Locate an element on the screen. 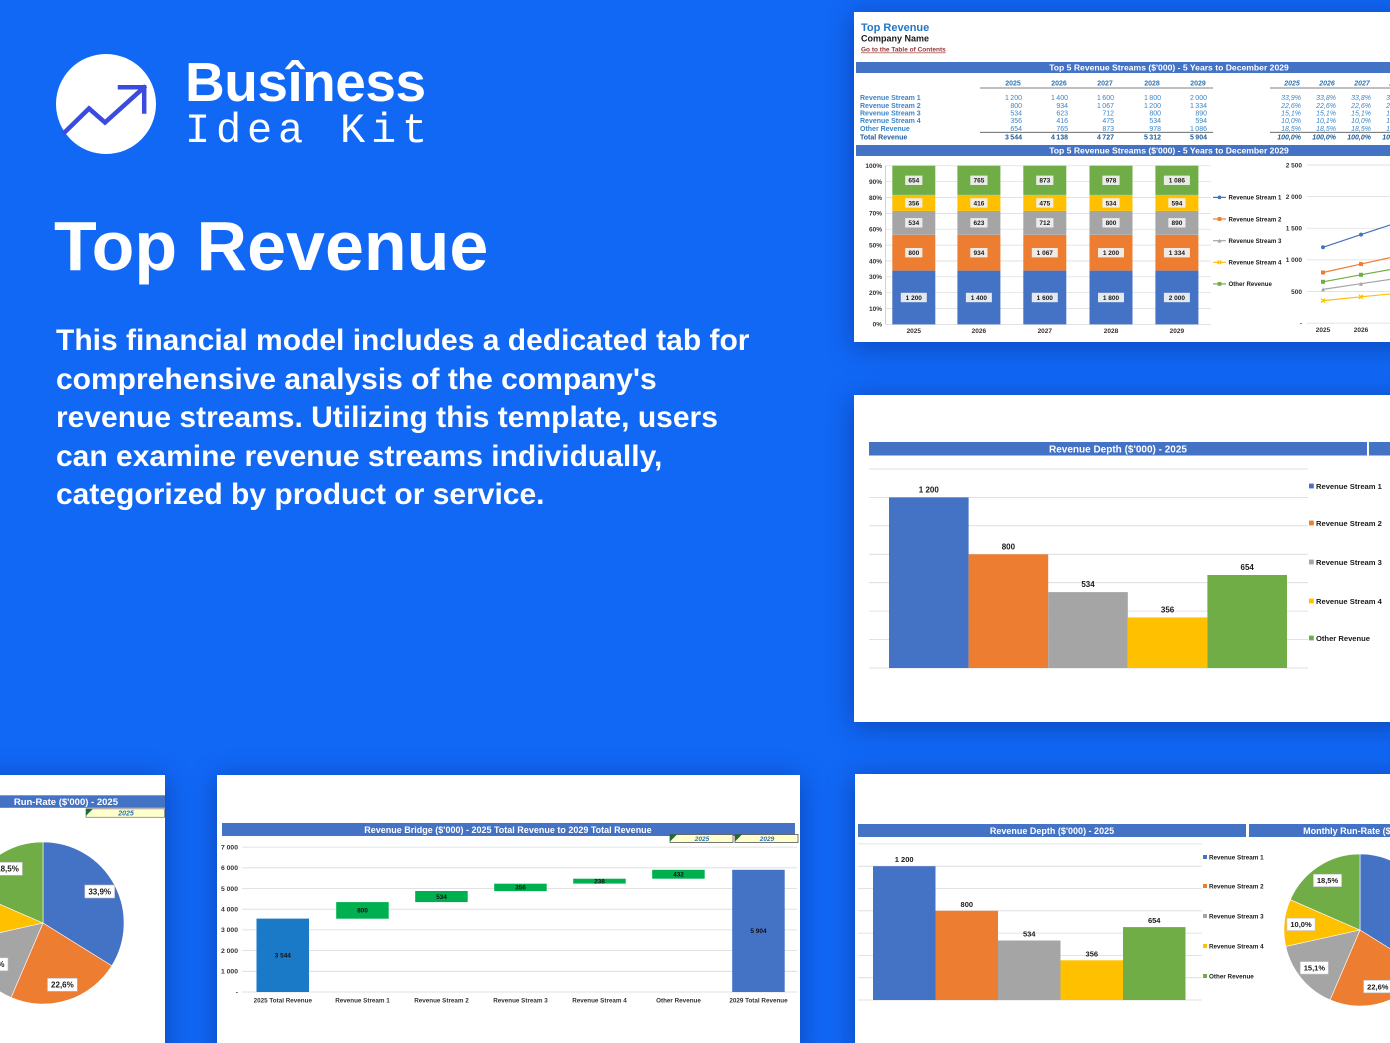  svg-text: 2029 Total Revenue is located at coordinates (758, 1001).